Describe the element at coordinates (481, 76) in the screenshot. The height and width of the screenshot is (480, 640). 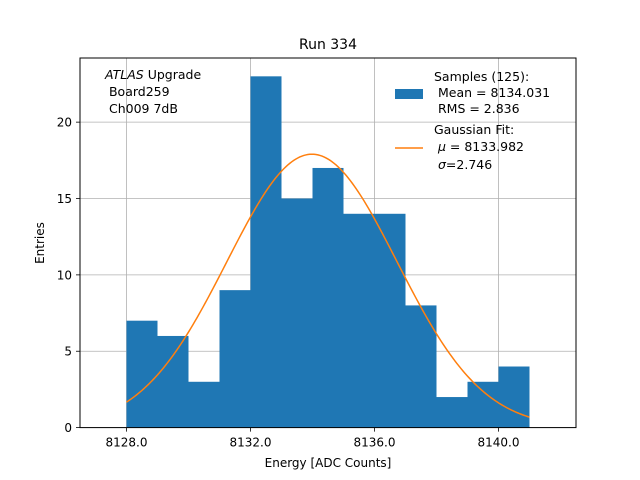
I see `legend-samples-line-1: Samples (125):` at that location.